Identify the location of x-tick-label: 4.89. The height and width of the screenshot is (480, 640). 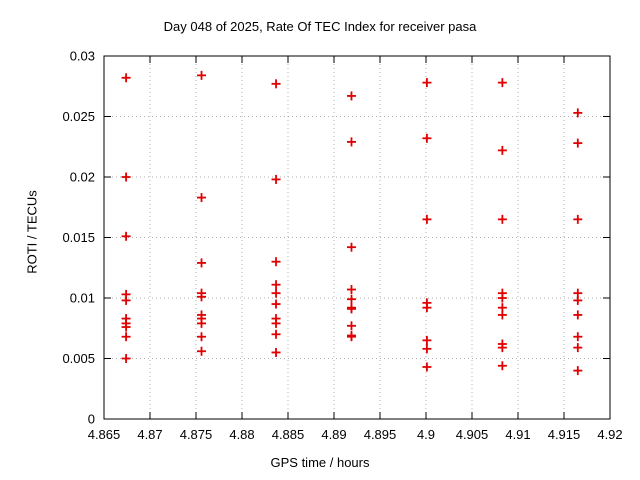
(333, 434).